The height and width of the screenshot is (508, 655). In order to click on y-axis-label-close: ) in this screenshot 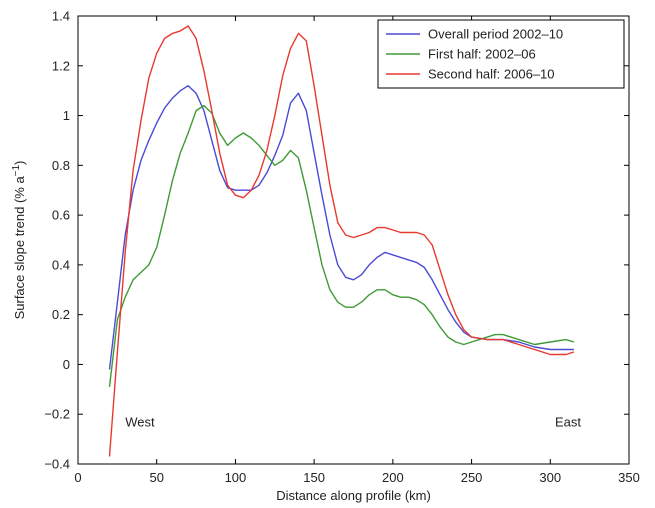, I will do `click(19, 163)`.